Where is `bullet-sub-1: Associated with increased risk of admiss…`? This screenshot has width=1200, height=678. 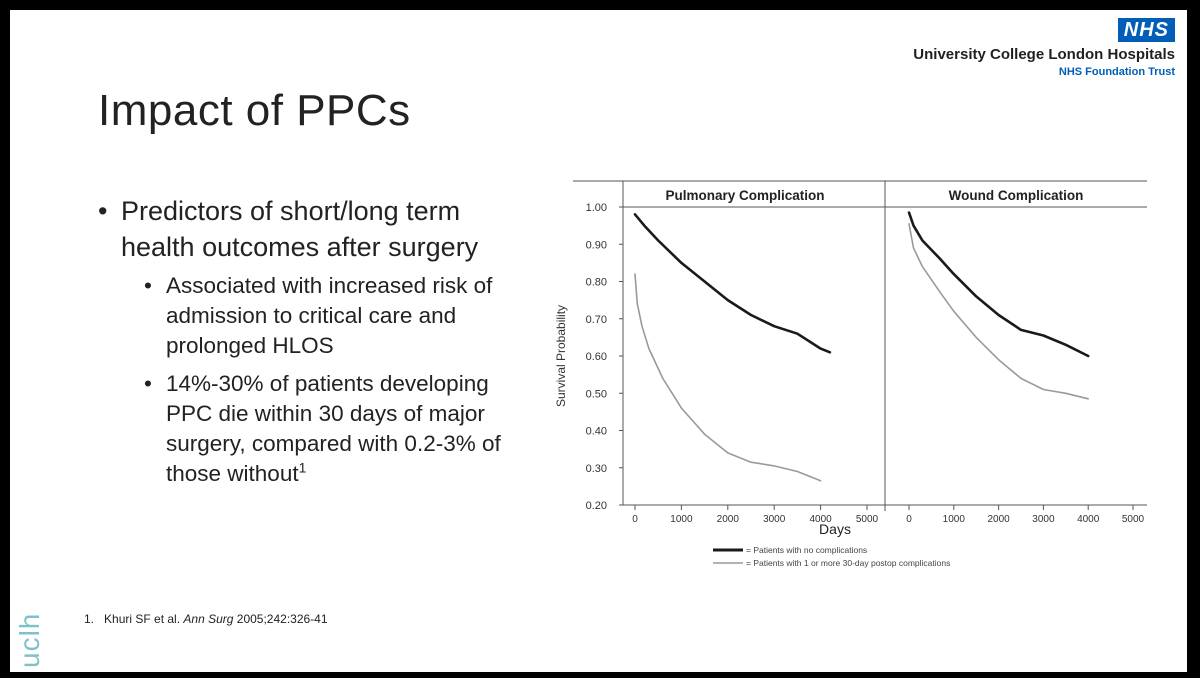 bullet-sub-1: Associated with increased risk of admiss… is located at coordinates (331, 316).